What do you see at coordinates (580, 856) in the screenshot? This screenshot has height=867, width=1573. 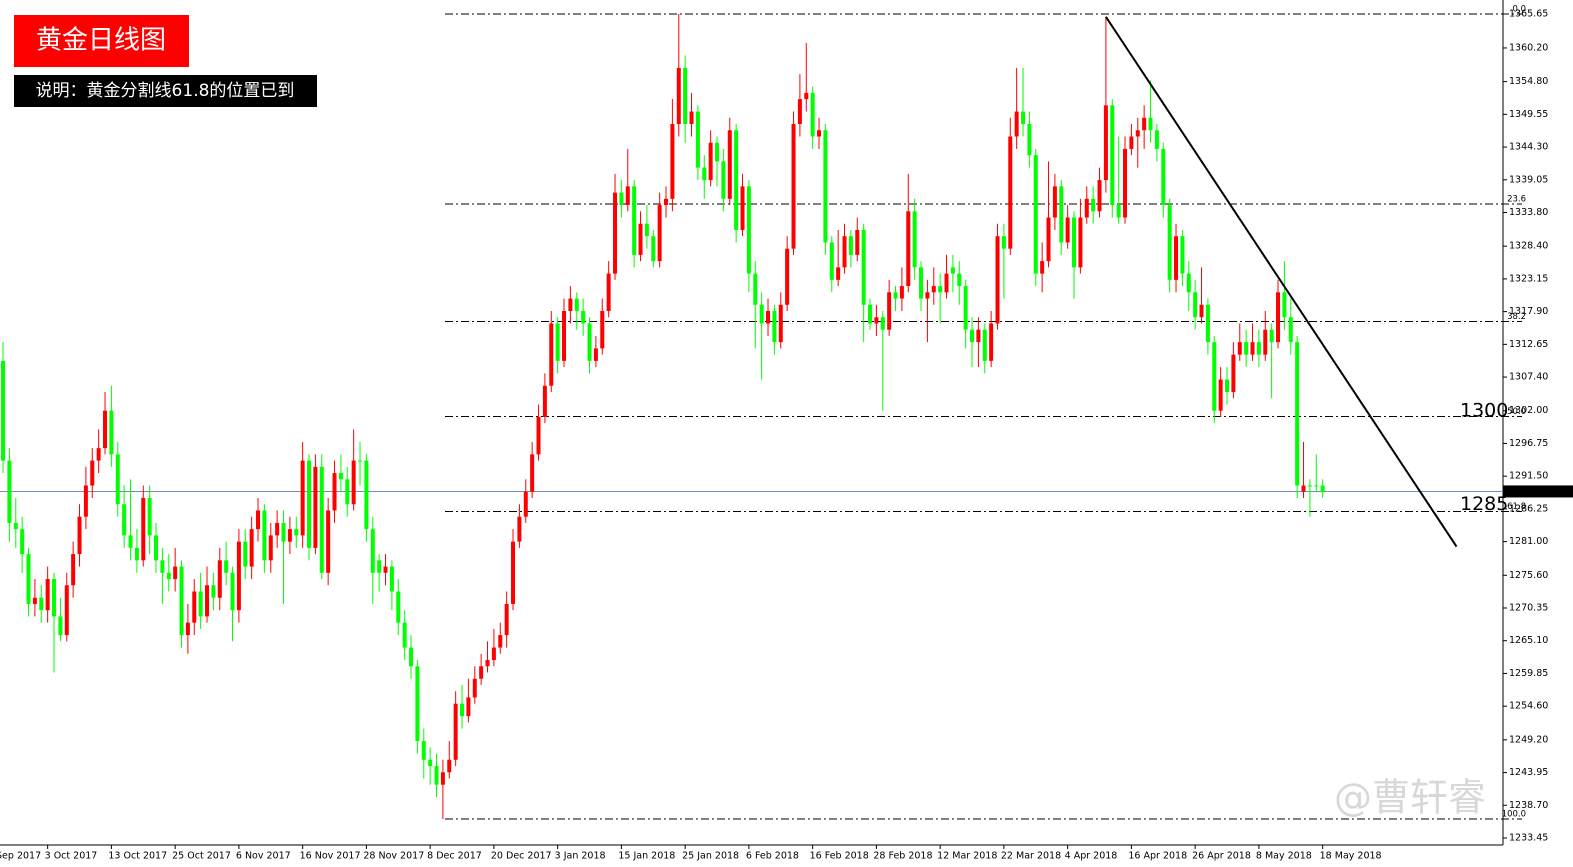 I see `x-tick-label: 3 Jan 2018` at bounding box center [580, 856].